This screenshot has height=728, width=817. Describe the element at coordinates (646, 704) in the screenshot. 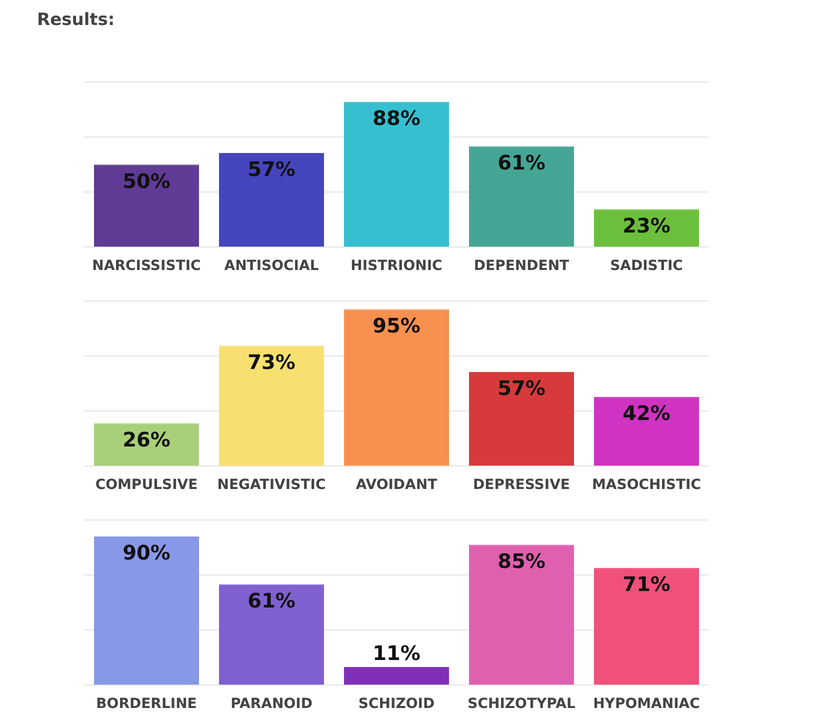

I see `x-tick-label: HYPOMANIAC` at that location.